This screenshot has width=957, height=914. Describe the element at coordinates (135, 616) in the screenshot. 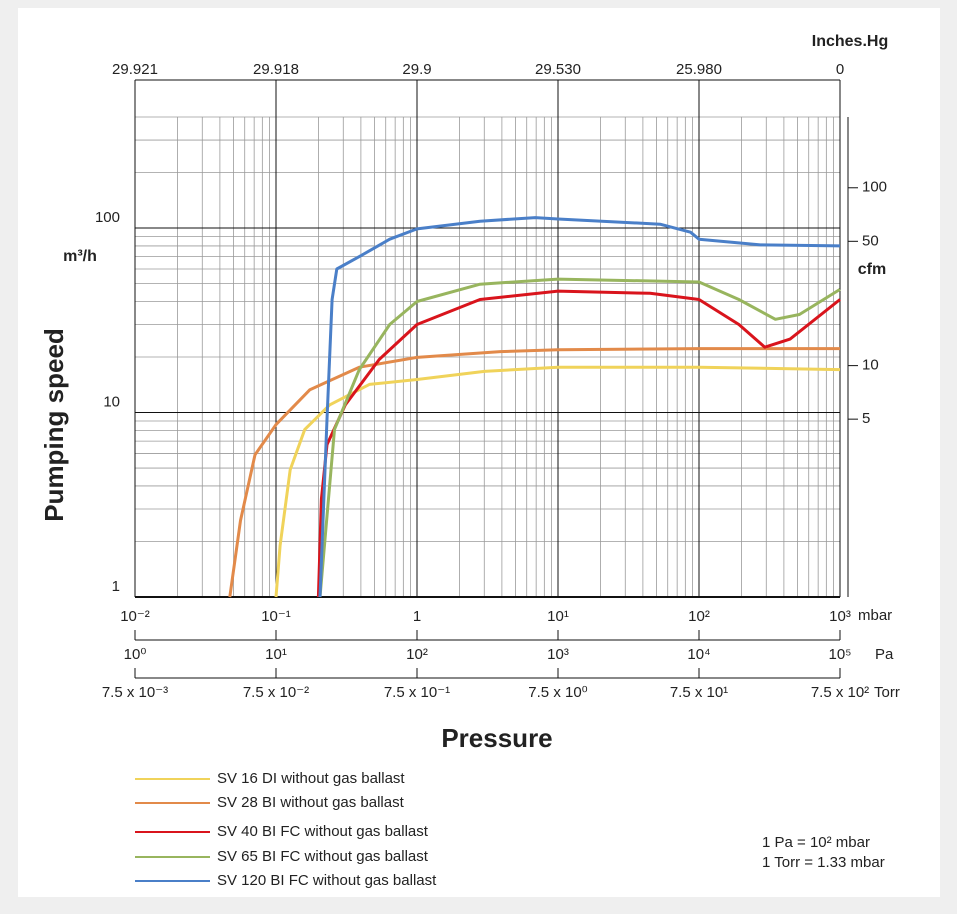

I see `x-tick-label: 10⁻²` at that location.